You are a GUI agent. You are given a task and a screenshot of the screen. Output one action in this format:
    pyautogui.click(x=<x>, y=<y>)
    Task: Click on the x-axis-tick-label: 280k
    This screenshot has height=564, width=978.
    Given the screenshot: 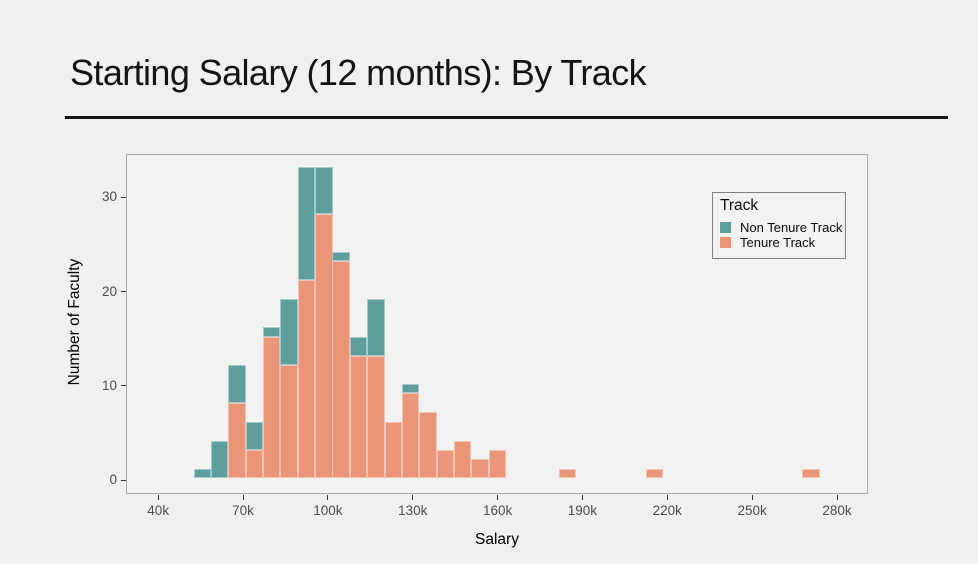 What is the action you would take?
    pyautogui.click(x=837, y=510)
    